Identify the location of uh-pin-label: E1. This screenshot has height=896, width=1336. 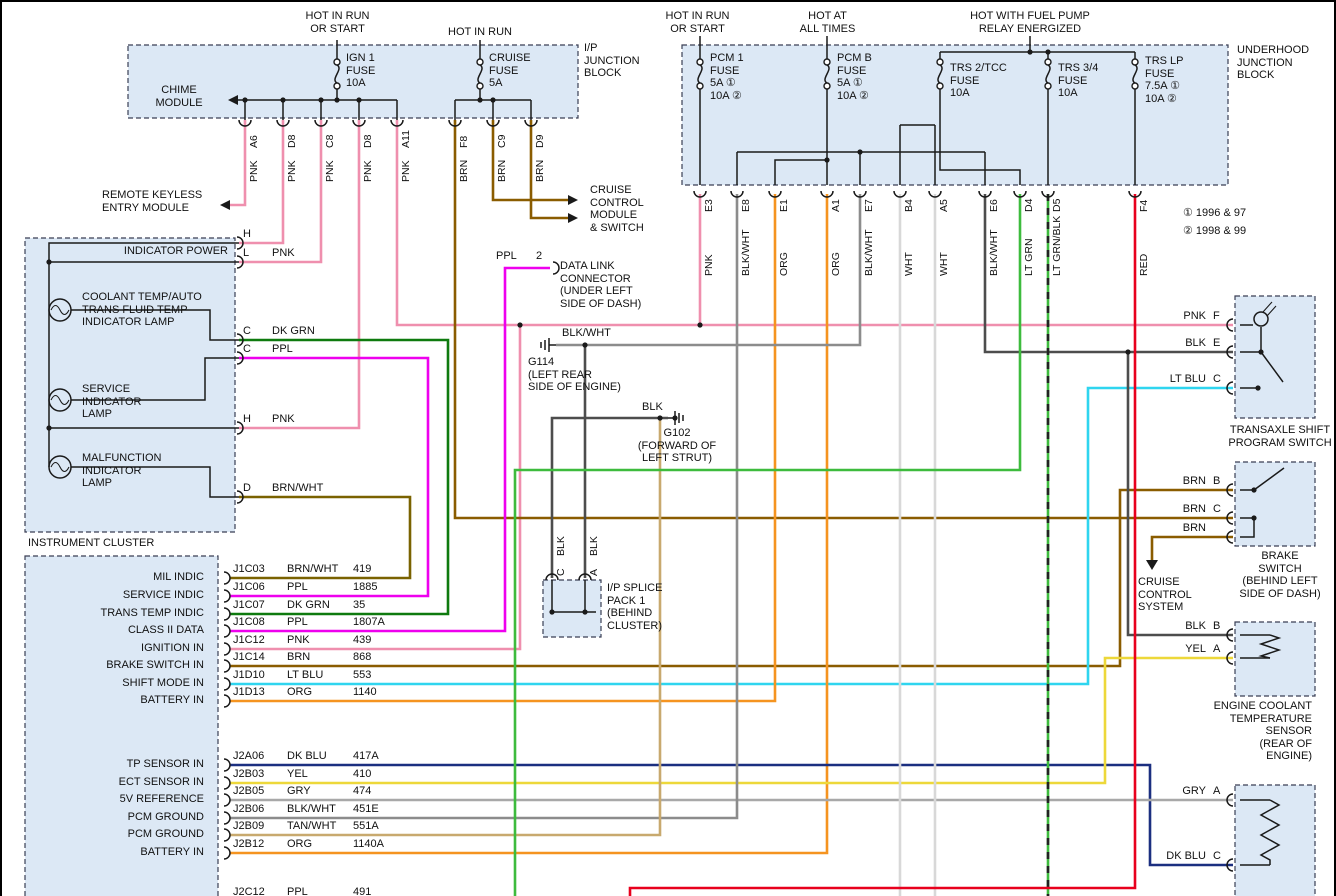
(784, 205).